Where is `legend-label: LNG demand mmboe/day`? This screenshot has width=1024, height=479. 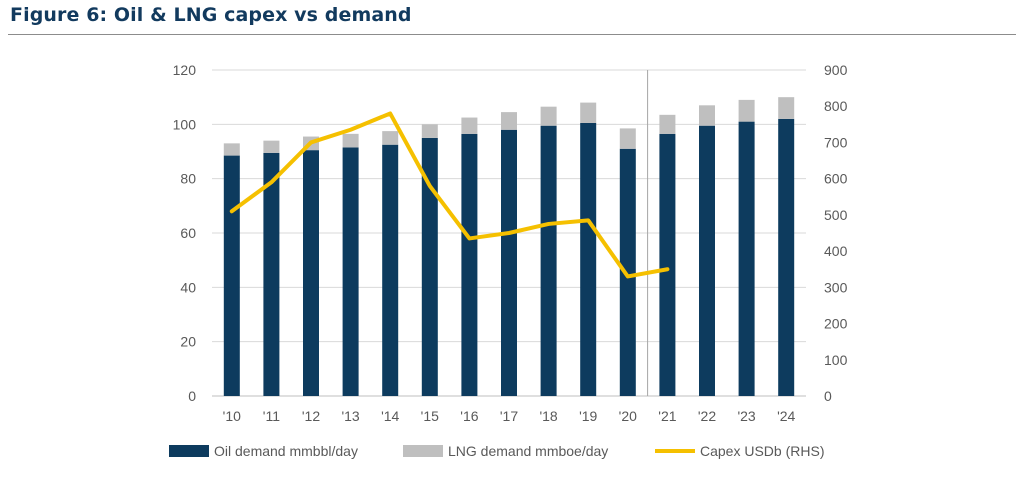 legend-label: LNG demand mmboe/day is located at coordinates (528, 451).